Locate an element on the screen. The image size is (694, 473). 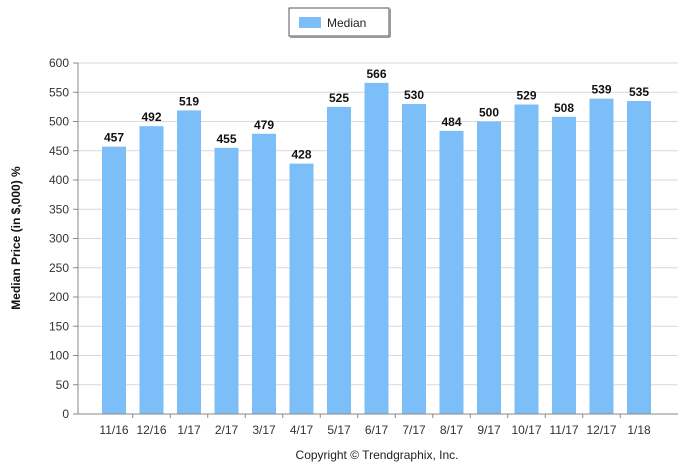
data-label: 492 is located at coordinates (151, 117).